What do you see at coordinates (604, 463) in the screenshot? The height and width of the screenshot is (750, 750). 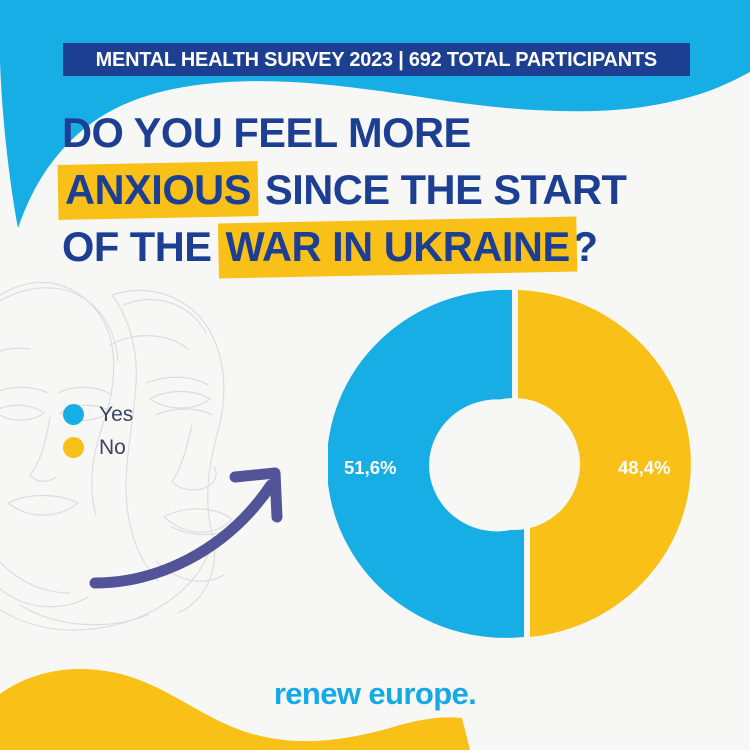 I see `donut-slice-no` at bounding box center [604, 463].